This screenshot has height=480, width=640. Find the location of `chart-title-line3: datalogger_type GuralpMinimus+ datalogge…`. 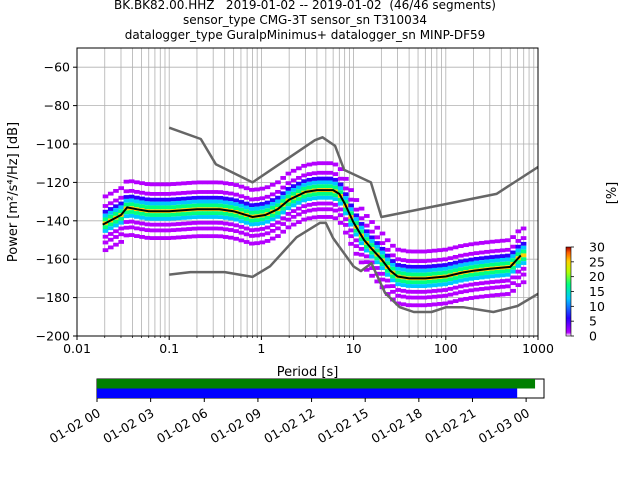

chart-title-line3: datalogger_type GuralpMinimus+ datalogge… is located at coordinates (305, 35).